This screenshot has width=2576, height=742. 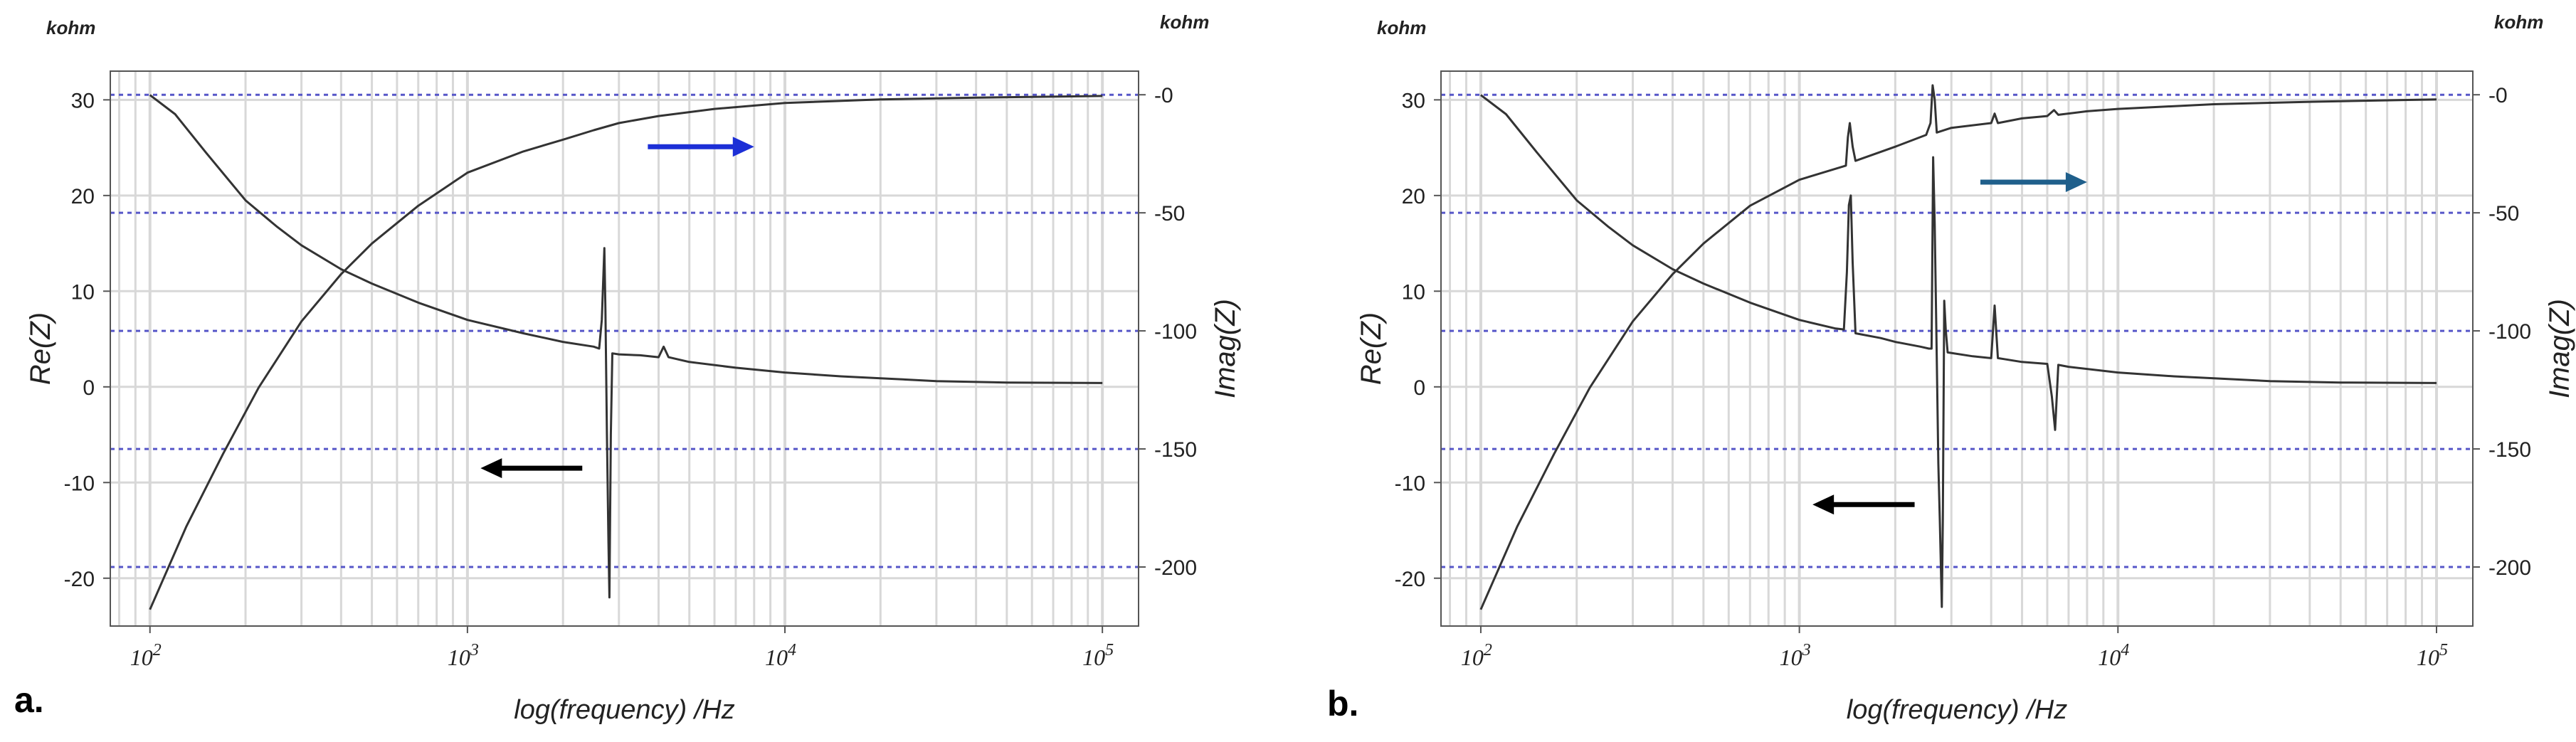 I want to click on panel-label-b: b., so click(x=1343, y=704).